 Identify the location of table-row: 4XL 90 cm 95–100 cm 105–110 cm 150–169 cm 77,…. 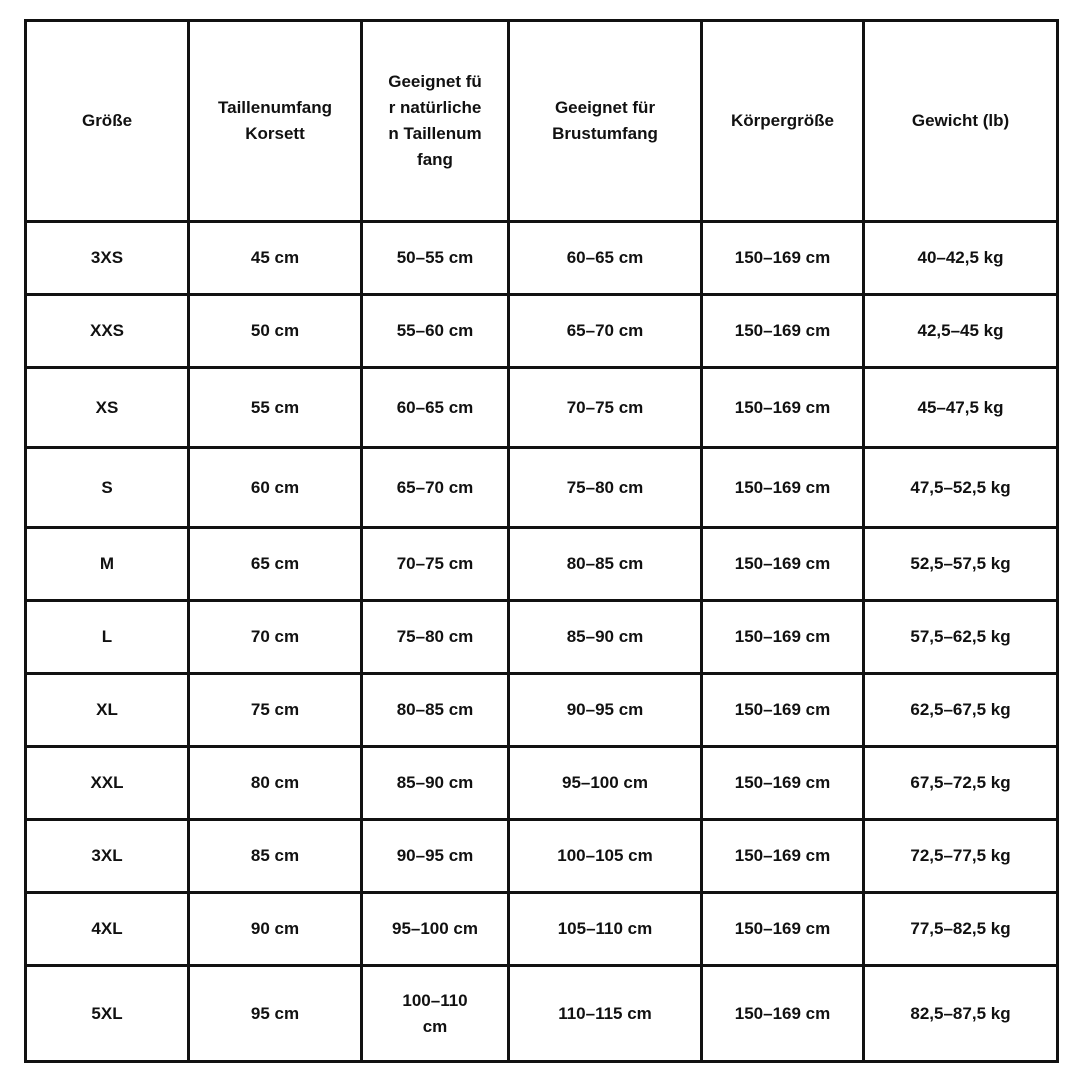
(541, 929).